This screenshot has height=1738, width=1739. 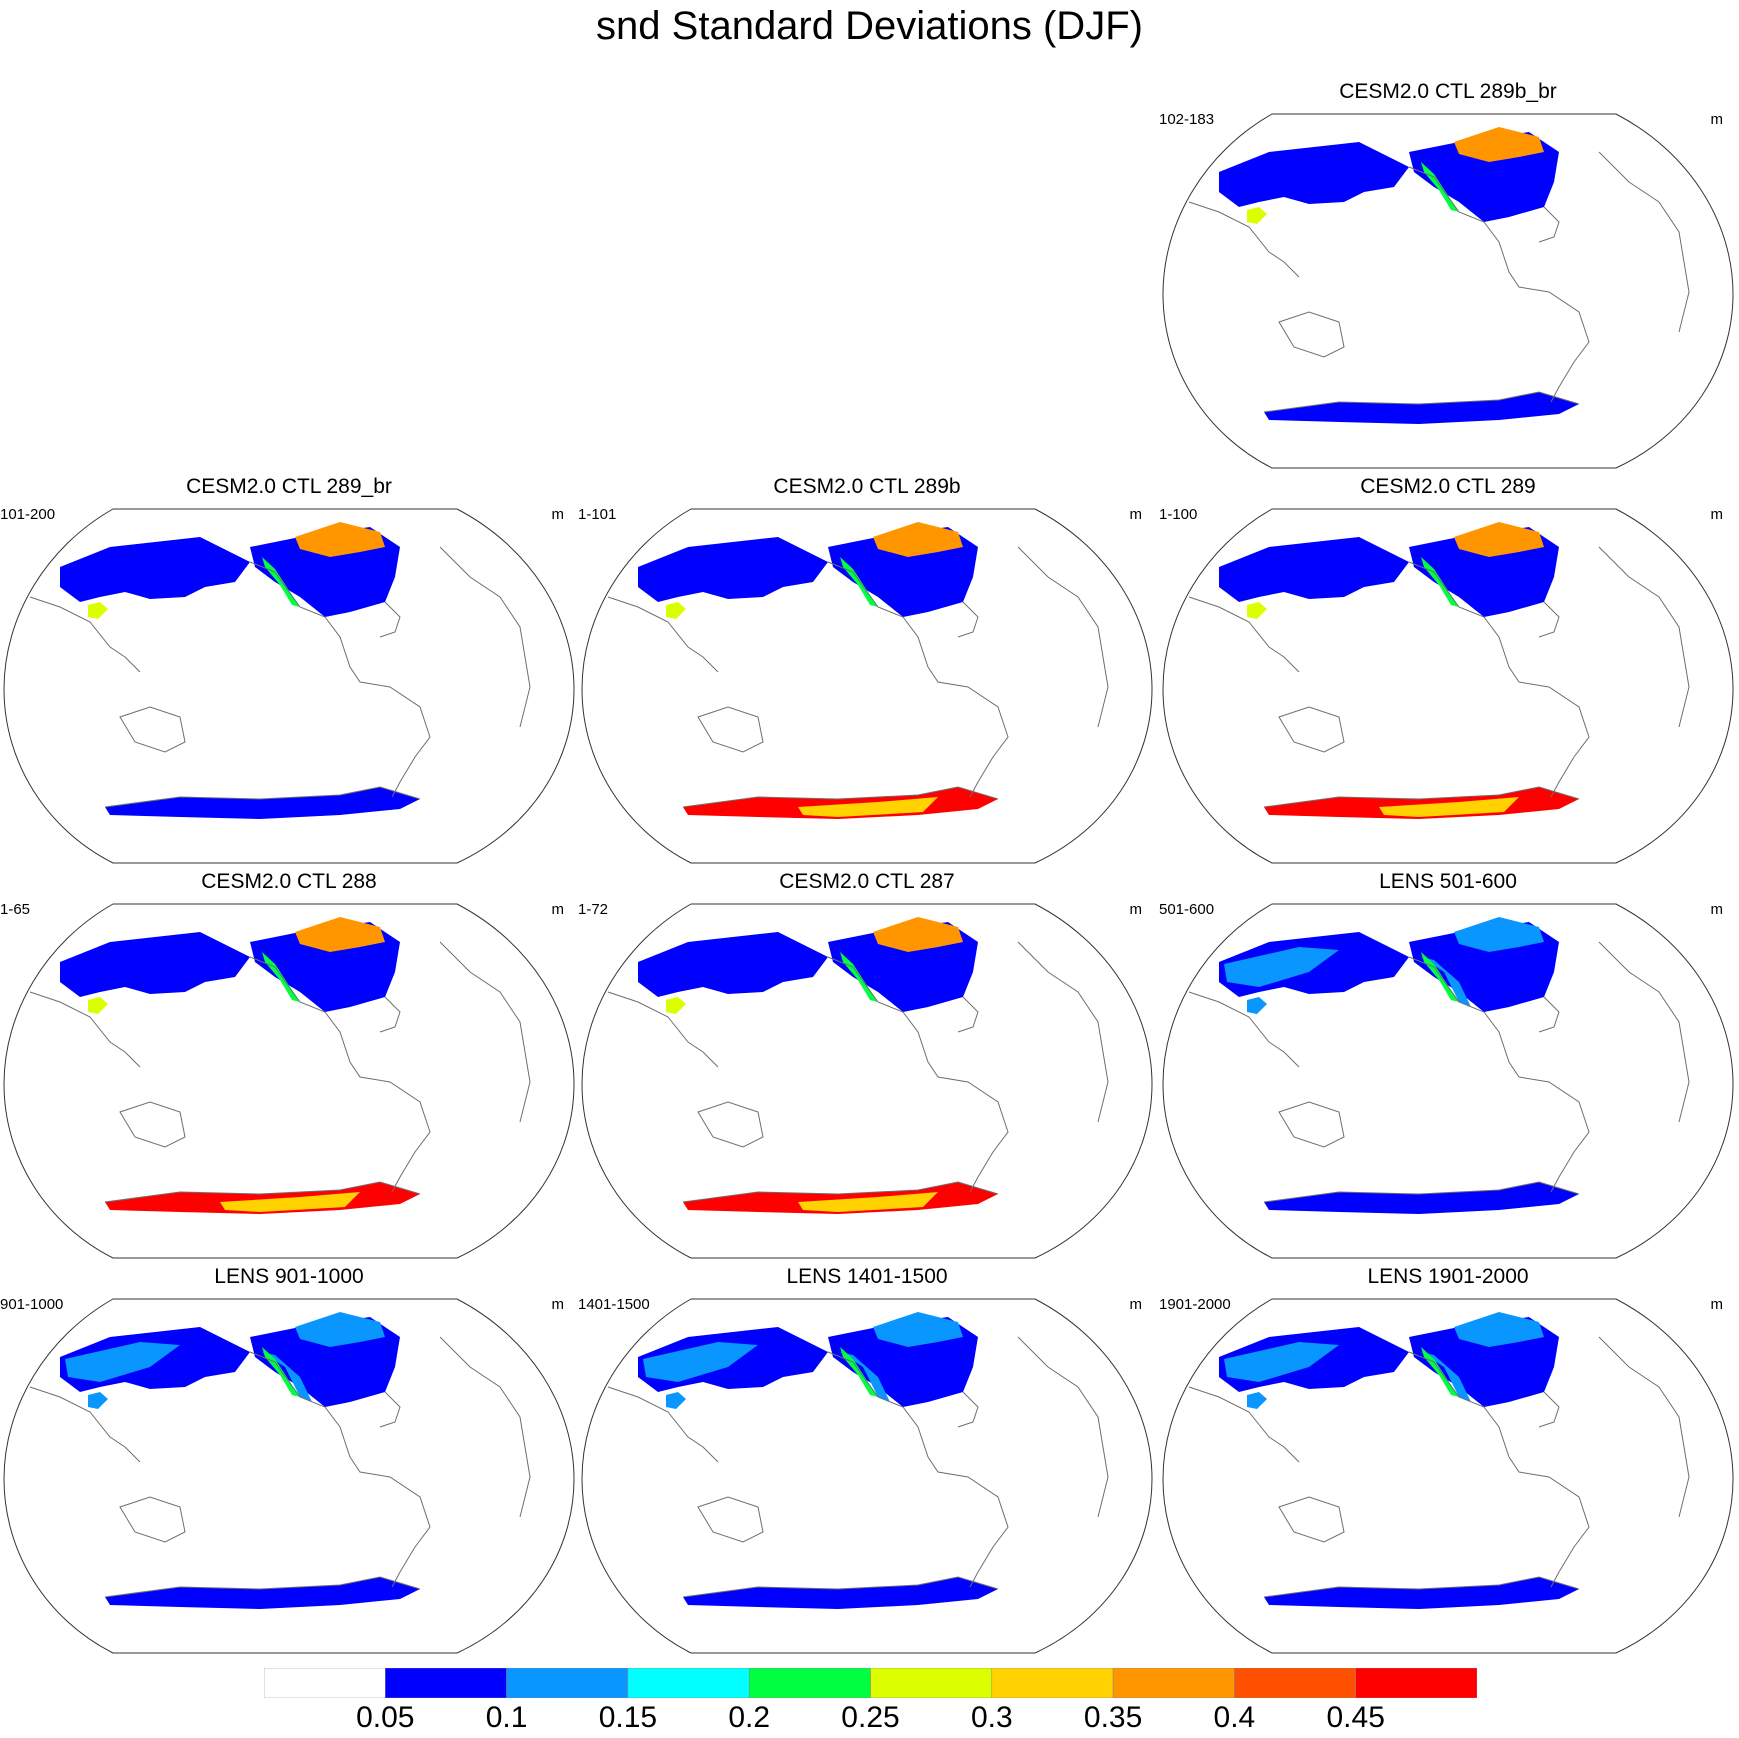 What do you see at coordinates (28, 514) in the screenshot?
I see `panel-years: 101-200` at bounding box center [28, 514].